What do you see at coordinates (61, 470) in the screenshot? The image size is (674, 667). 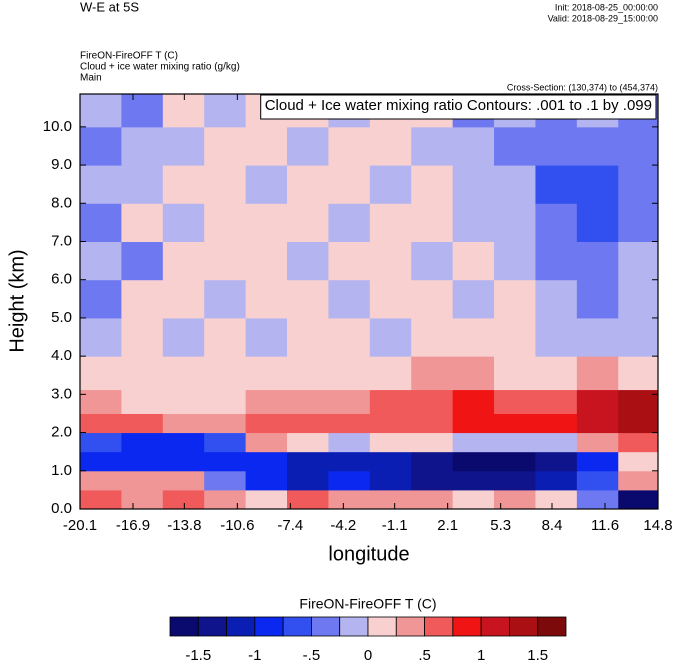 I see `y-tick-label: 1.0` at bounding box center [61, 470].